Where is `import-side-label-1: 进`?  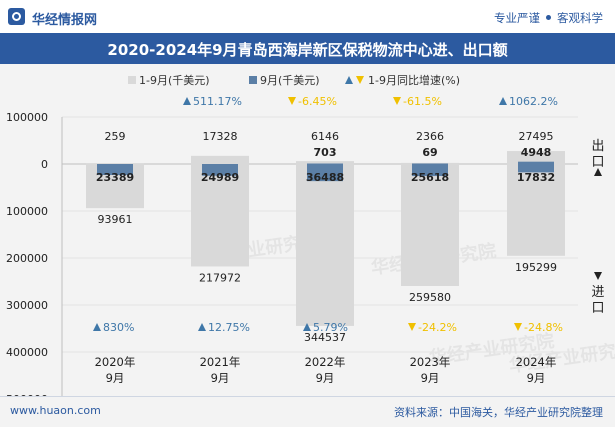
import-side-label-1: 进 is located at coordinates (597, 292).